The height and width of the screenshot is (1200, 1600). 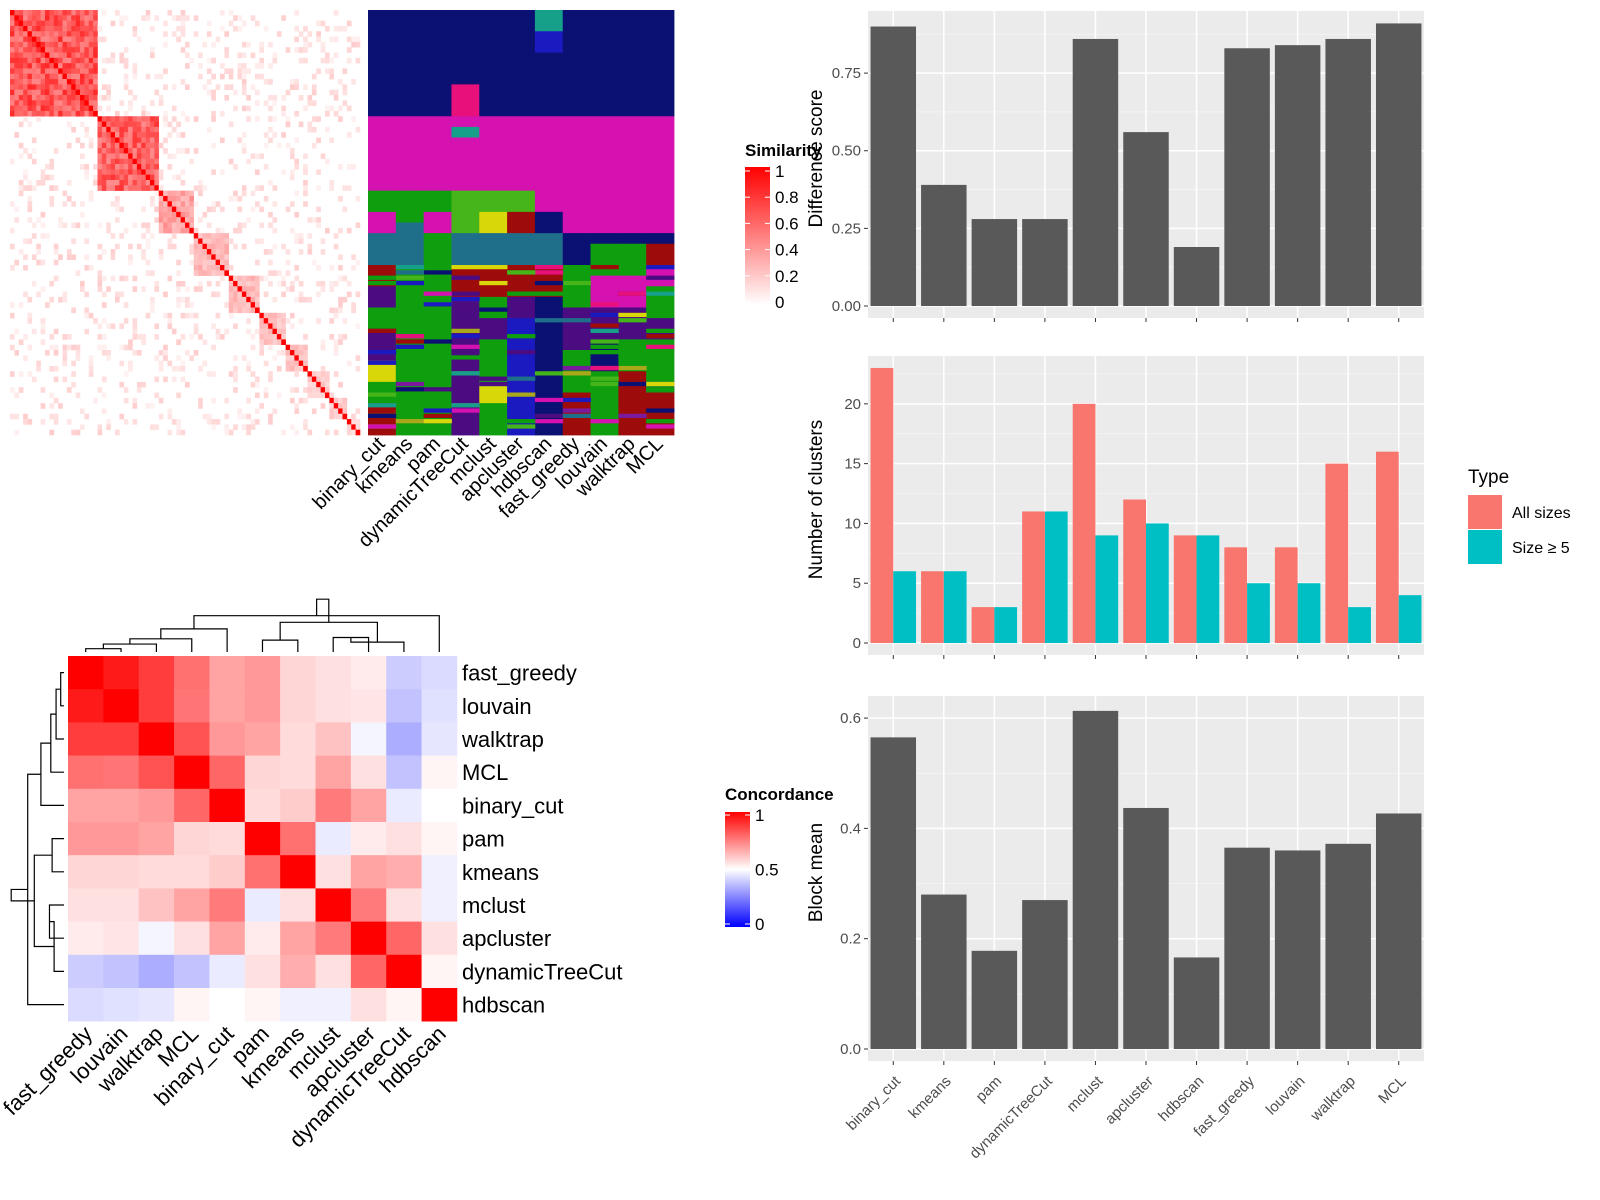 I want to click on assignment-block-fast_greedy, so click(x=576, y=212).